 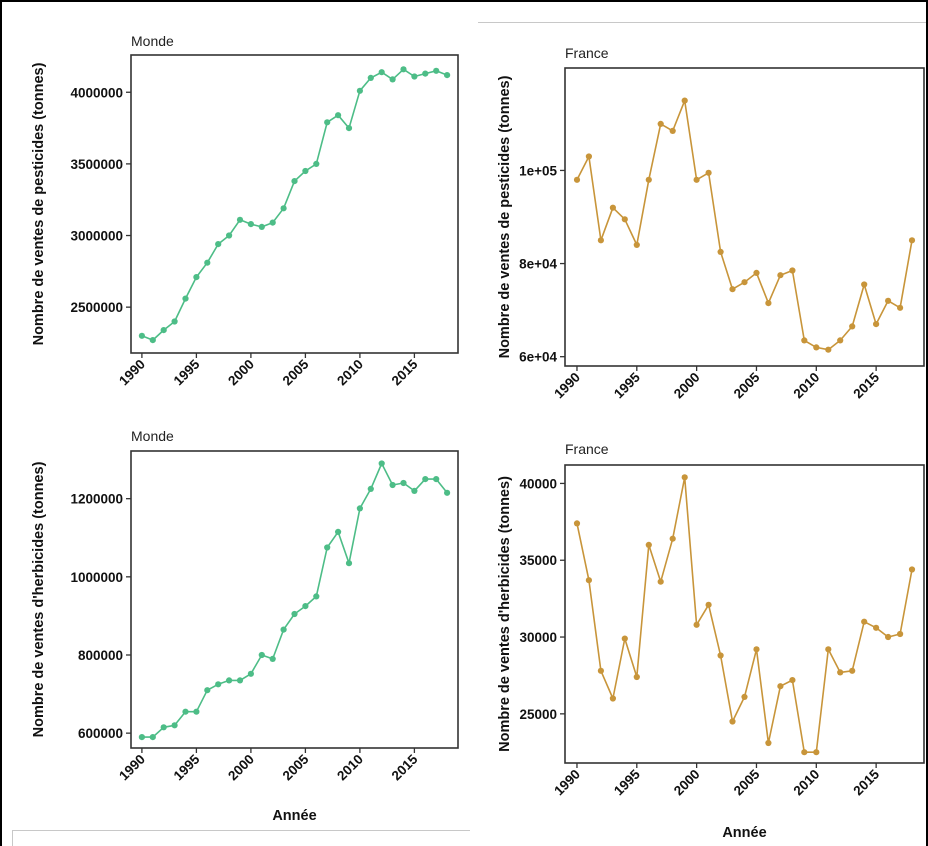 What do you see at coordinates (12, 838) in the screenshot?
I see `bottom-divider-tick` at bounding box center [12, 838].